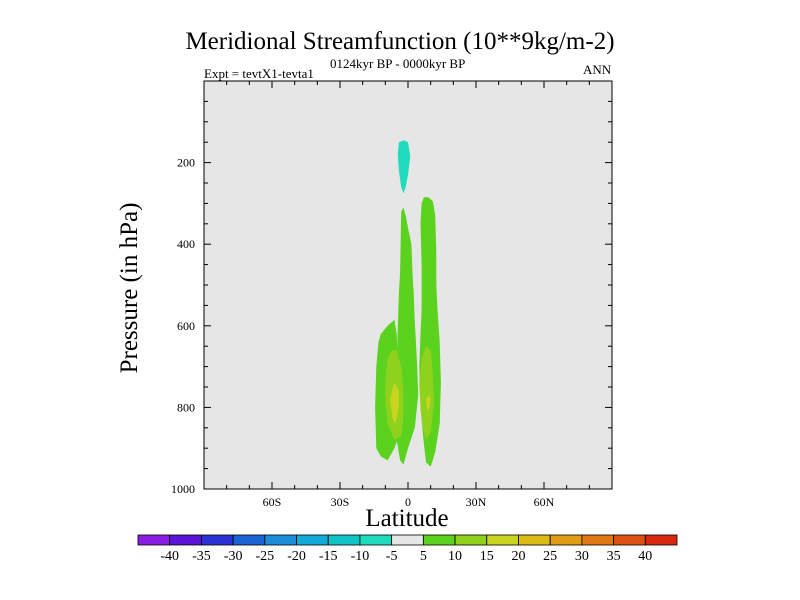 This screenshot has height=600, width=800. I want to click on colorbar-label--20: -20, so click(296, 556).